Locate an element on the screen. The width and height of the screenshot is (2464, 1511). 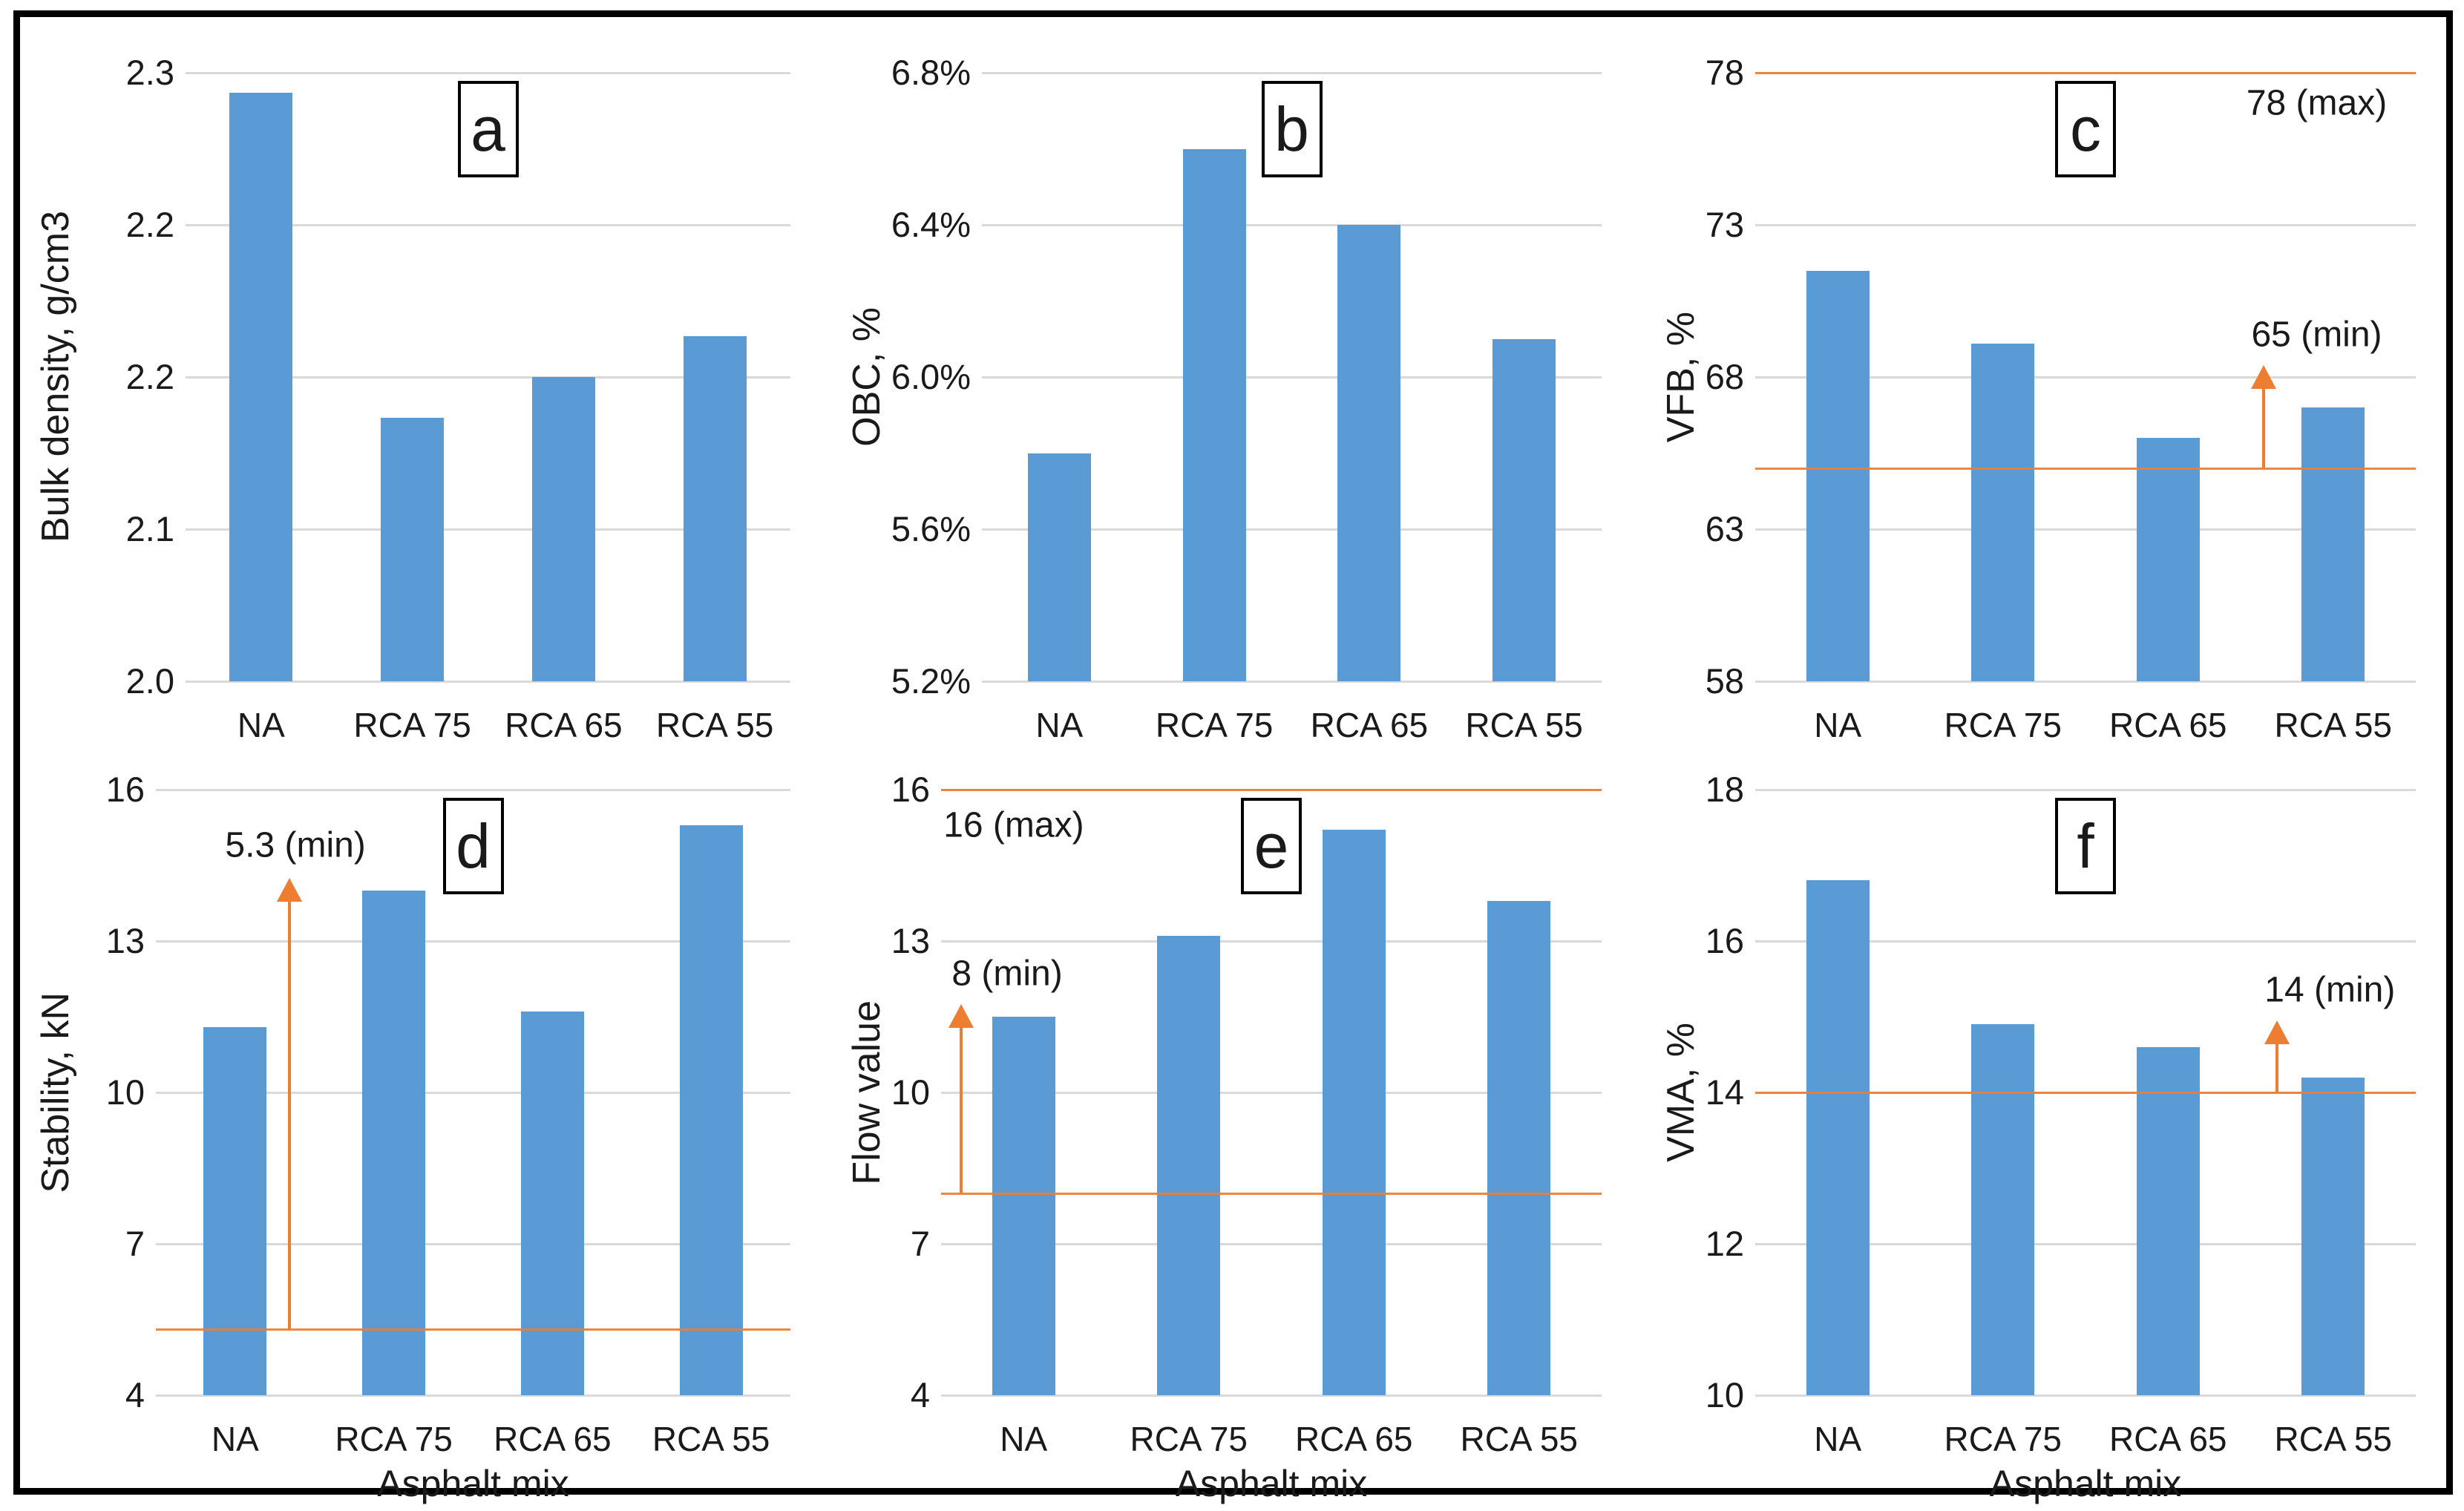
y-tick-label: 14 is located at coordinates (1724, 1092).